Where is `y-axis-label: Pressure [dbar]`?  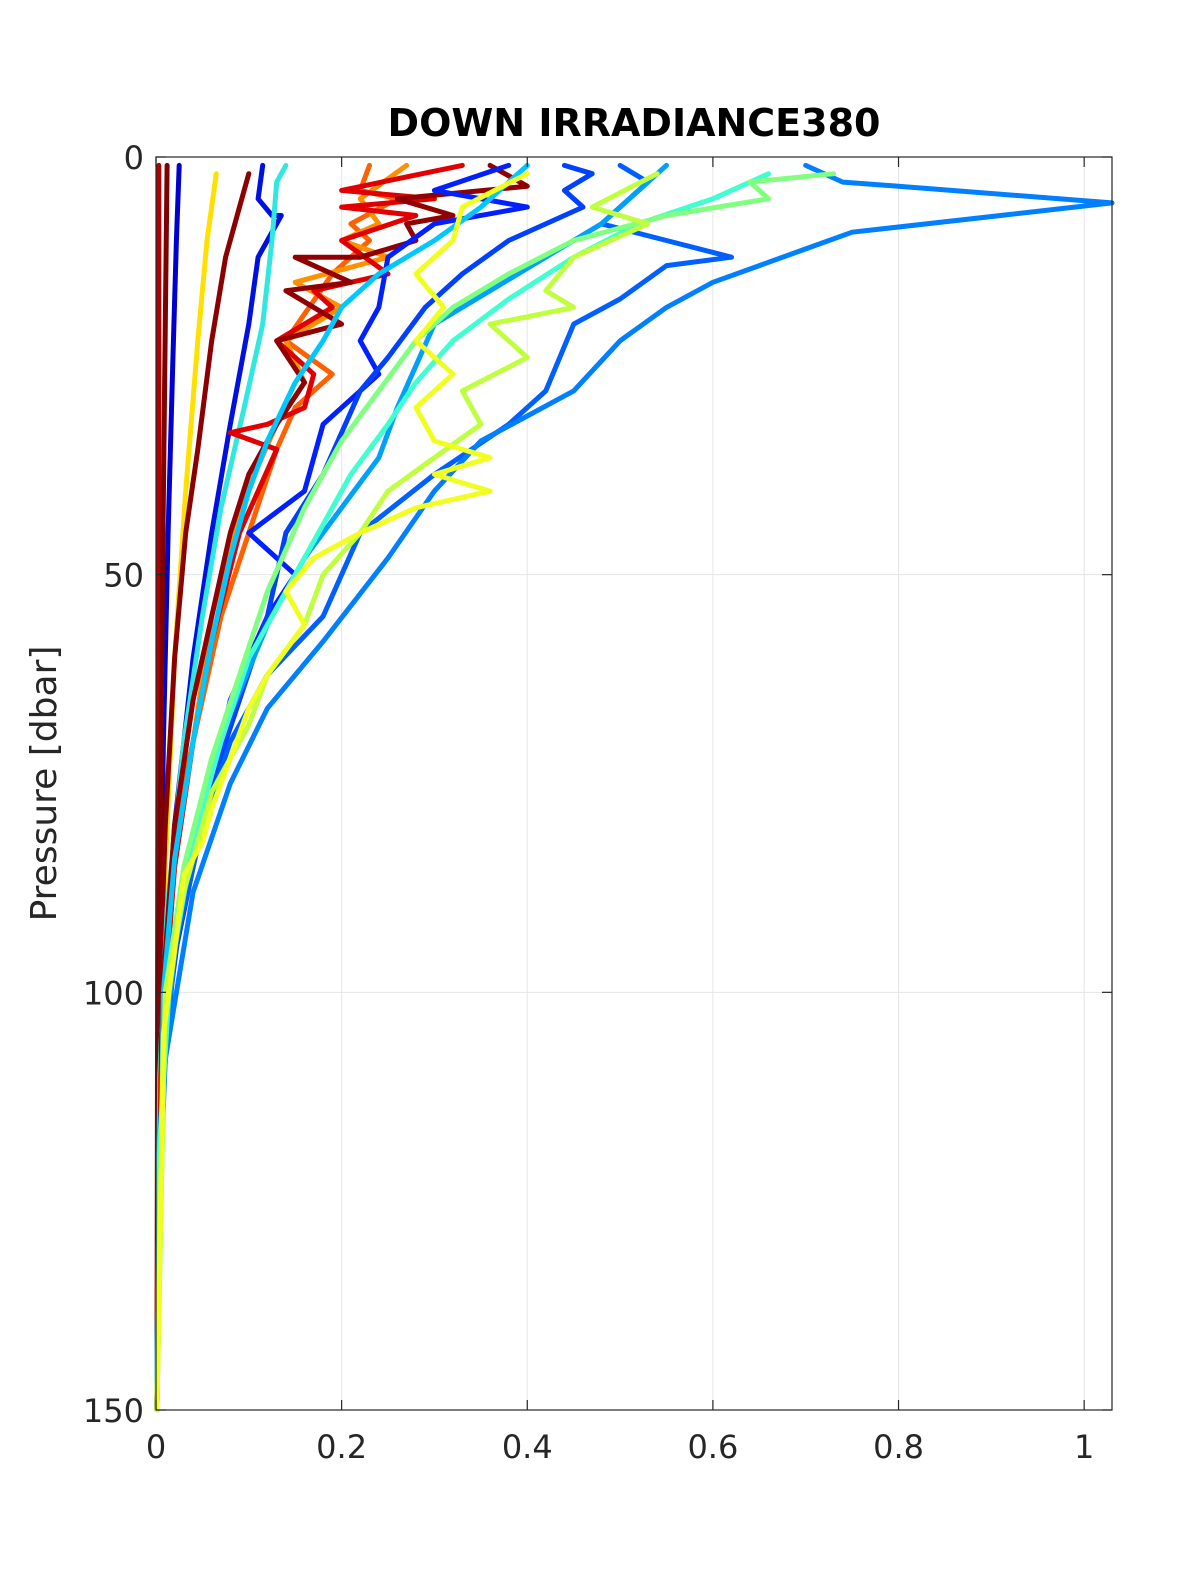
y-axis-label: Pressure [dbar] is located at coordinates (44, 784).